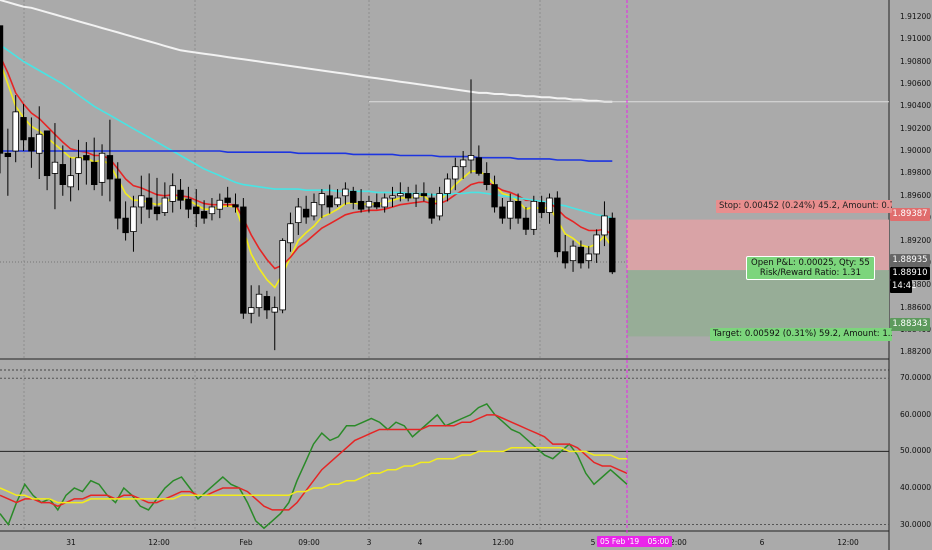 The width and height of the screenshot is (932, 550). Describe the element at coordinates (916, 16) in the screenshot. I see `price-tick-label: 1.91200` at that location.